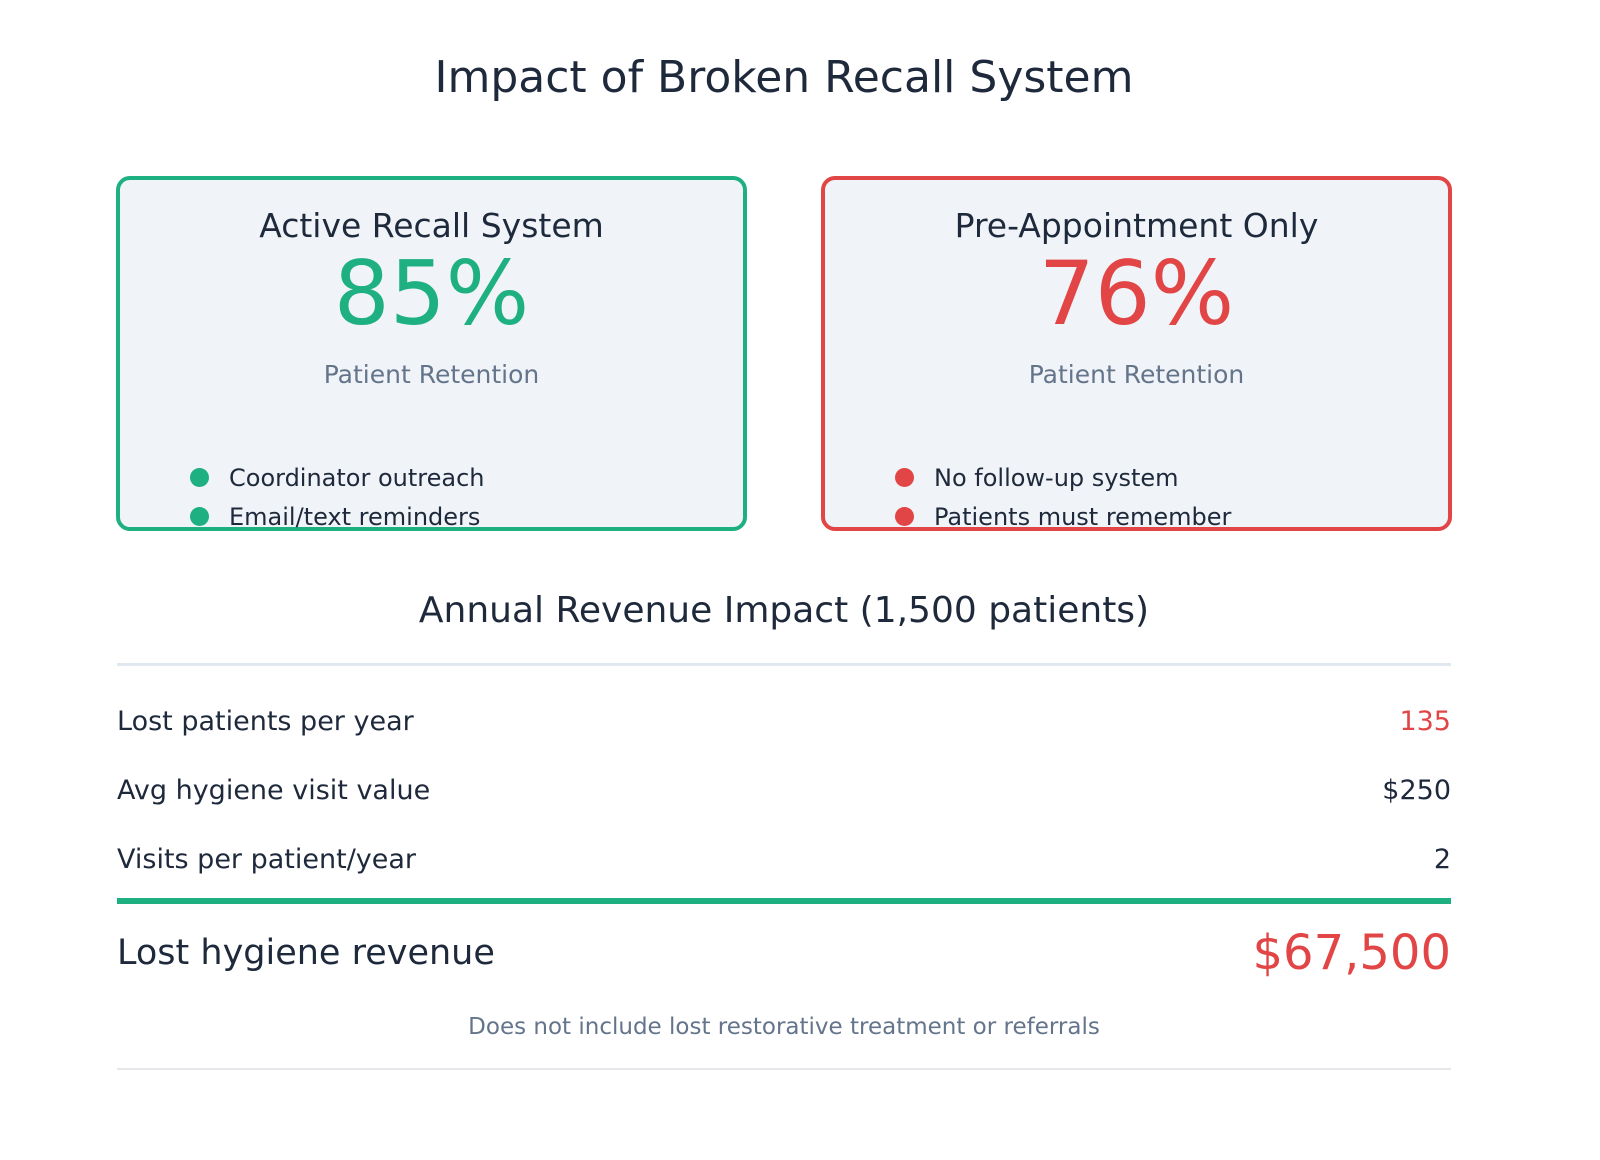 This screenshot has width=1600, height=1160. I want to click on bullet-item: Patients must remember, so click(1063, 516).